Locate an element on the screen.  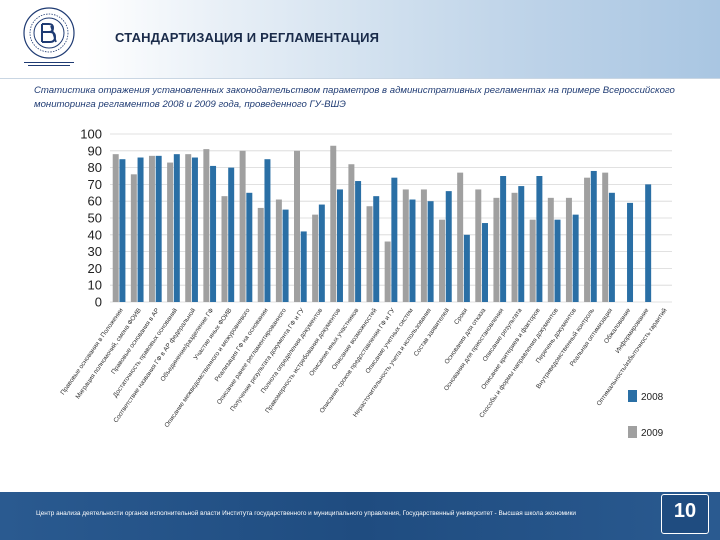
y-tick-label: 100 is located at coordinates (91, 134).